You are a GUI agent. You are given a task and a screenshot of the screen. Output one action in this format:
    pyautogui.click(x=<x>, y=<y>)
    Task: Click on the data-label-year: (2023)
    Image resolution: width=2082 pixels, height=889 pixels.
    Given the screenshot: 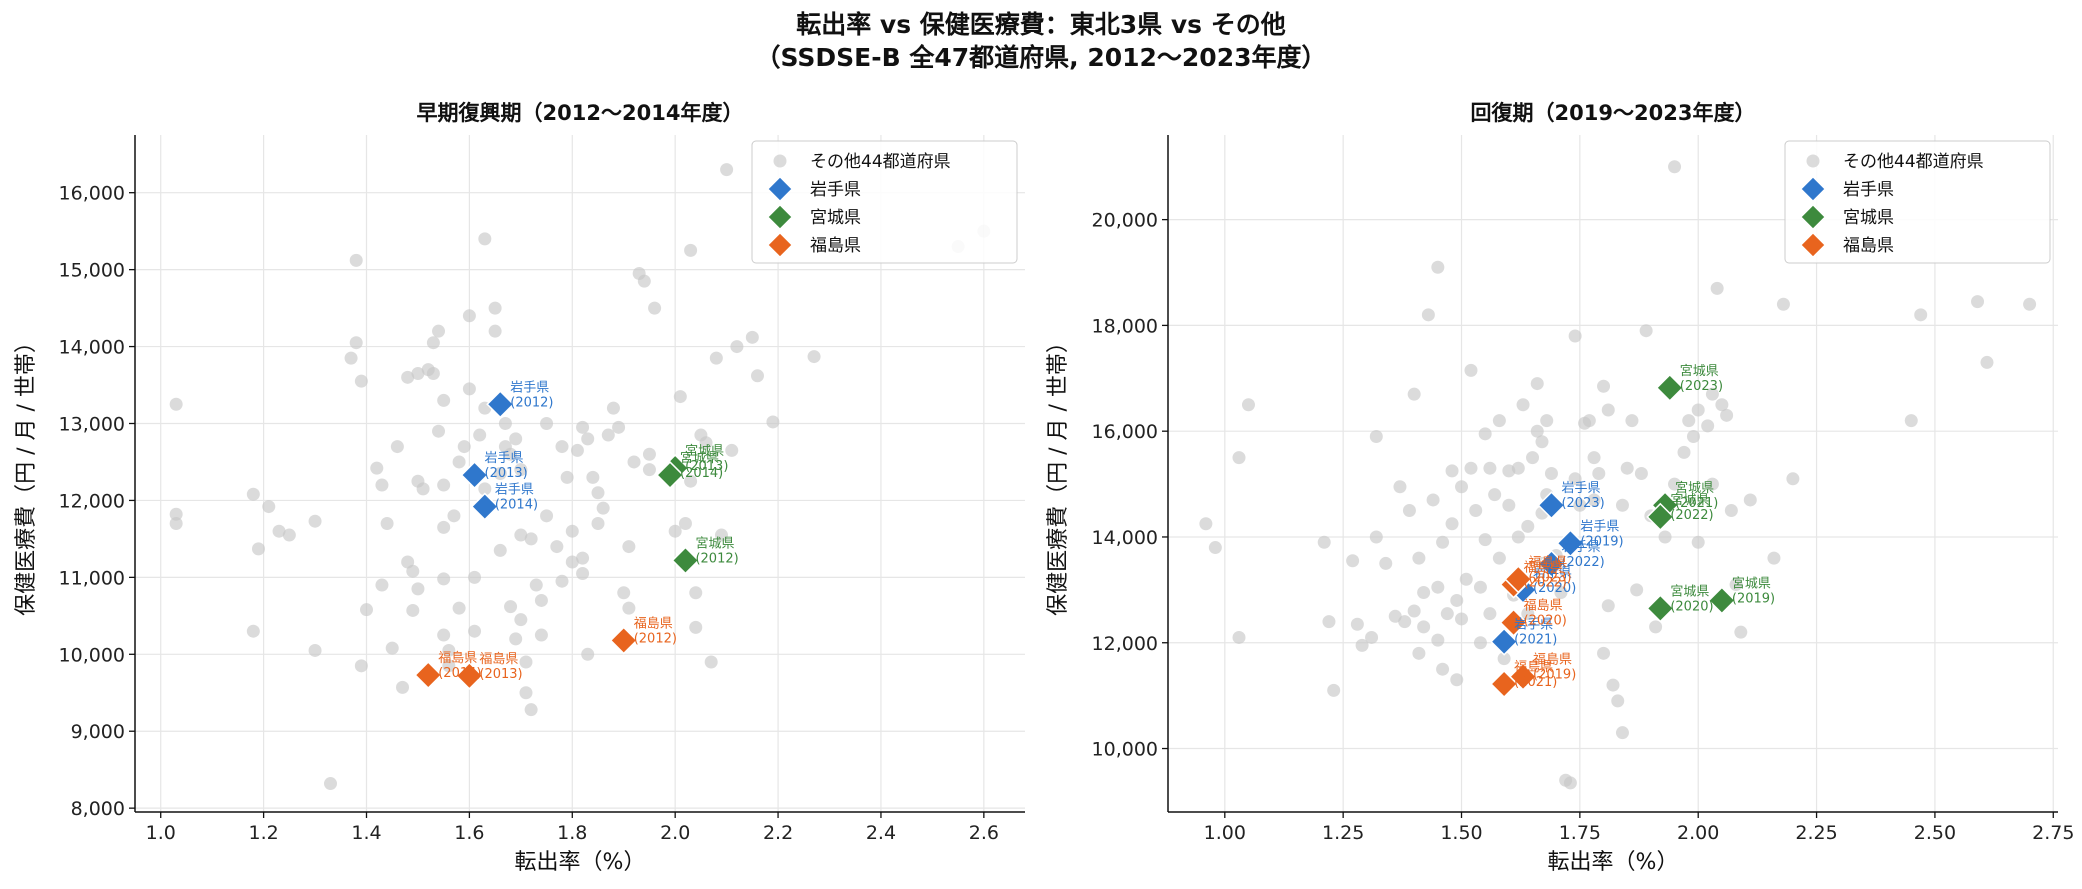 What is the action you would take?
    pyautogui.click(x=1582, y=503)
    